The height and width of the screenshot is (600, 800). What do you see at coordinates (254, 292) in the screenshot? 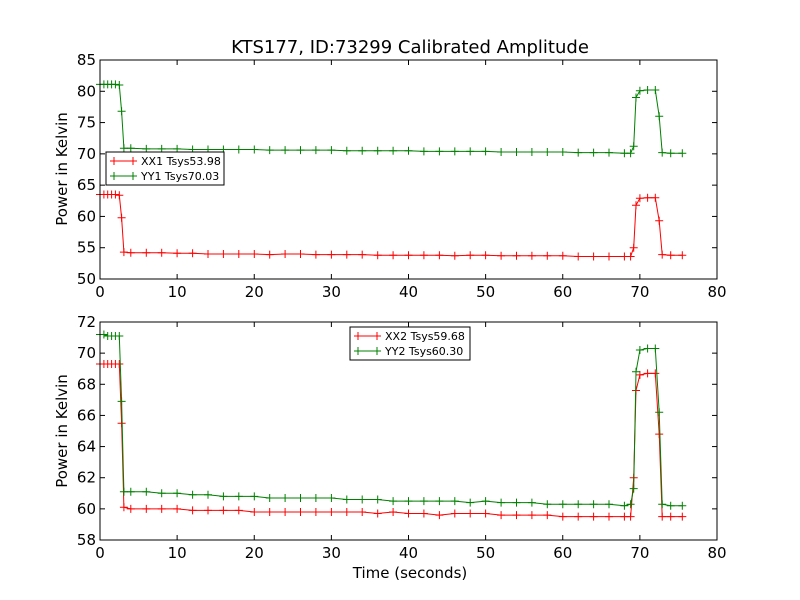
I see `top-chart-x-tick-label: 20` at bounding box center [254, 292].